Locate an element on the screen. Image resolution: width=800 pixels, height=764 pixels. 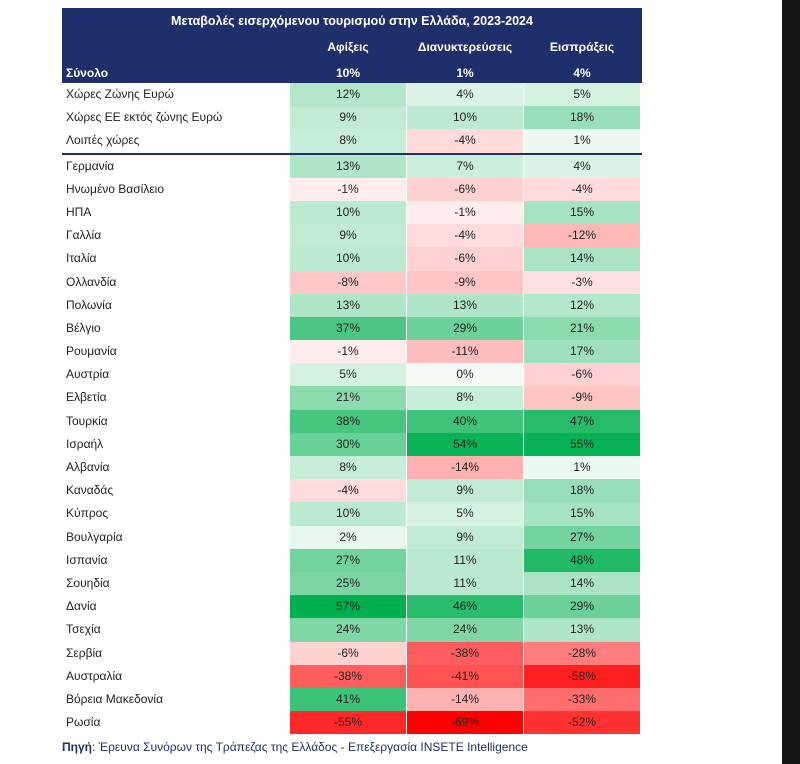
row-label: Χώρες ΕΕ εκτός ζώνης Ευρώ is located at coordinates (144, 117).